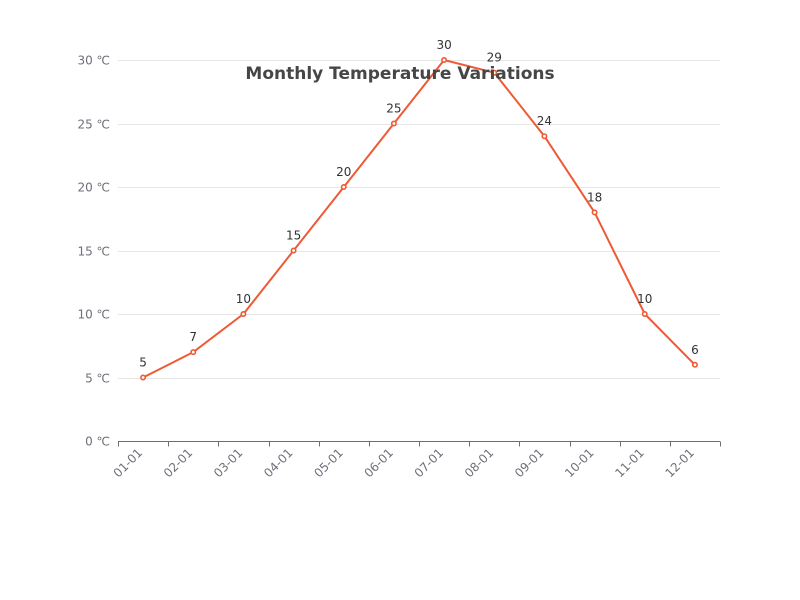  What do you see at coordinates (293, 236) in the screenshot?
I see `data-label: 15` at bounding box center [293, 236].